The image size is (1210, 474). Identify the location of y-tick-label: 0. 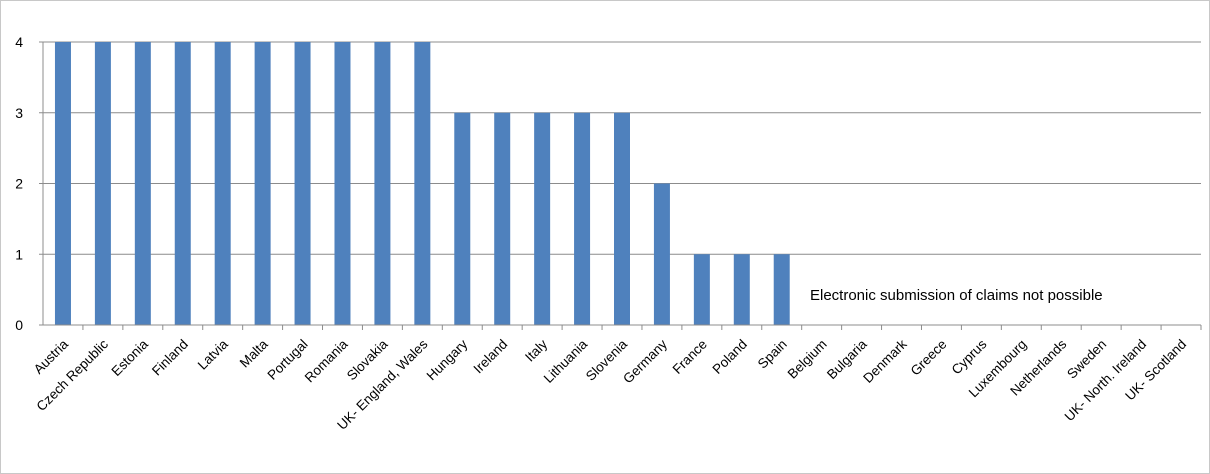
(19, 325).